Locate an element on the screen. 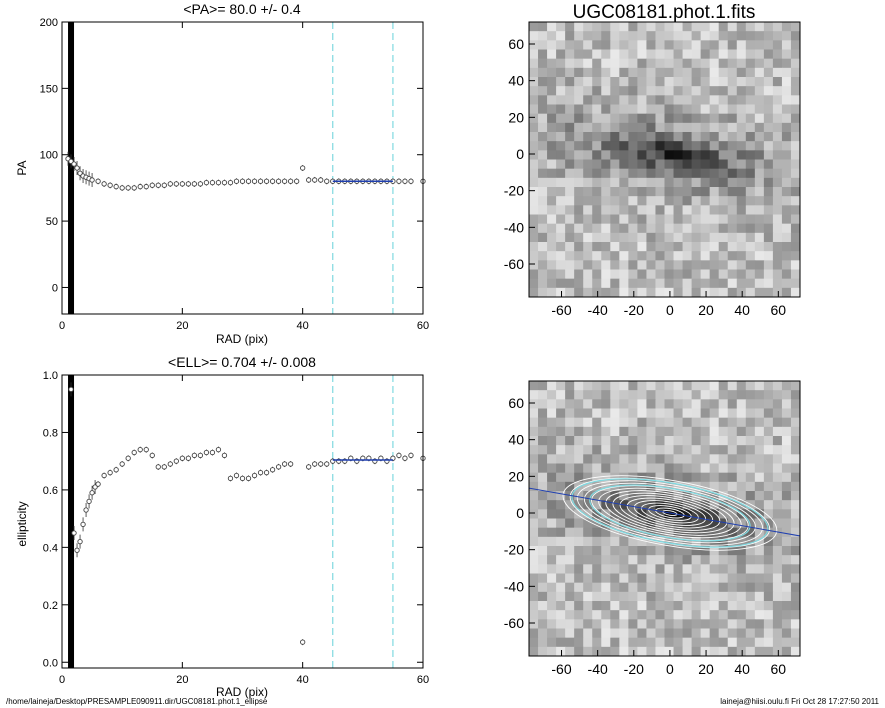 The height and width of the screenshot is (708, 885). ov-ytick-label: 60 is located at coordinates (516, 403).